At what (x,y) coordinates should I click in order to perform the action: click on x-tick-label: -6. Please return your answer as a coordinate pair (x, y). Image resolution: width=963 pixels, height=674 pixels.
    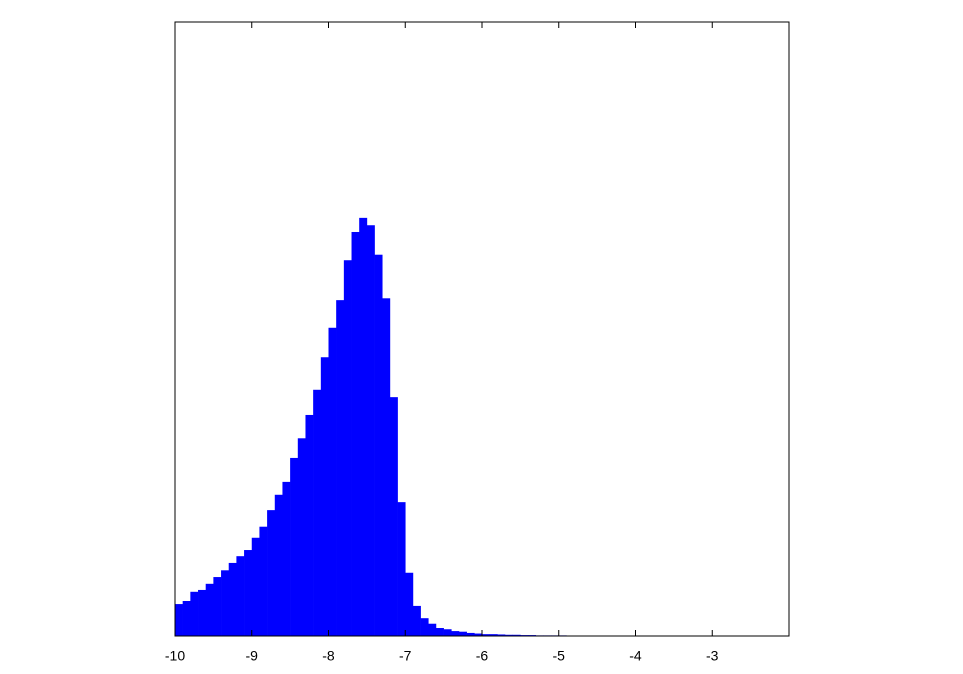
    Looking at the image, I should click on (482, 656).